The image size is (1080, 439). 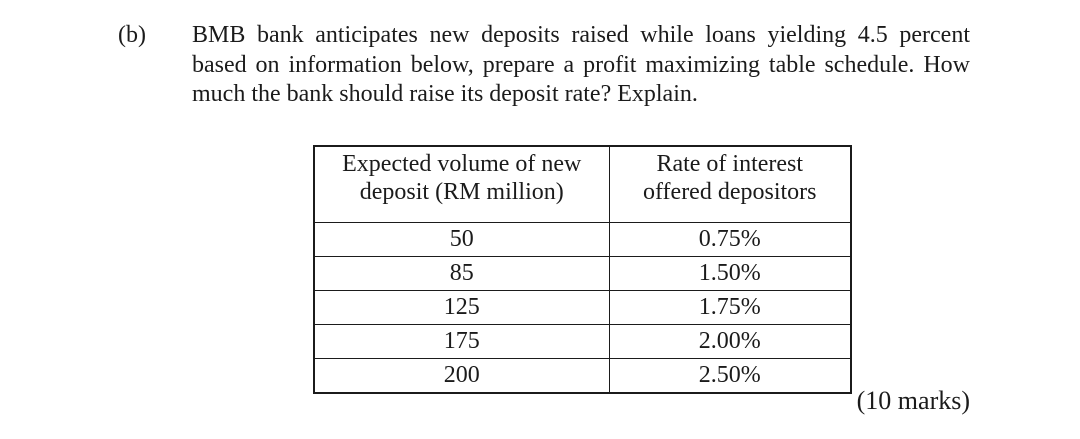 I want to click on table-row: 175 2.00%, so click(x=582, y=341).